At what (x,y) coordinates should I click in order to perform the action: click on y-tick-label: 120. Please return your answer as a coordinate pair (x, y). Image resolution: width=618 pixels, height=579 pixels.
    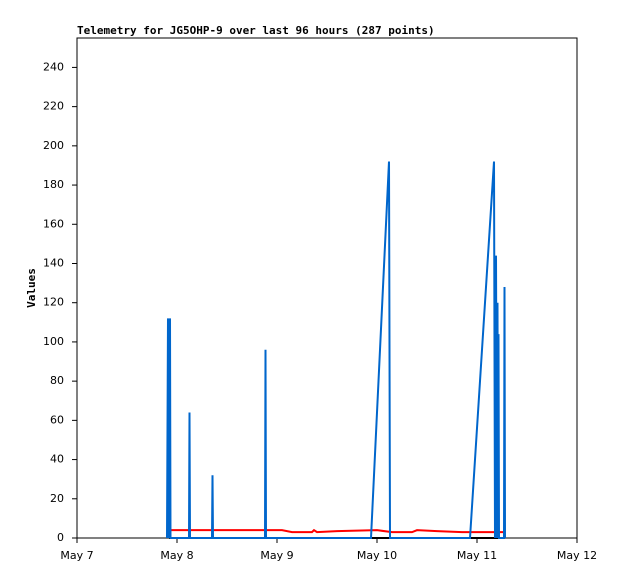
    Looking at the image, I should click on (53, 302).